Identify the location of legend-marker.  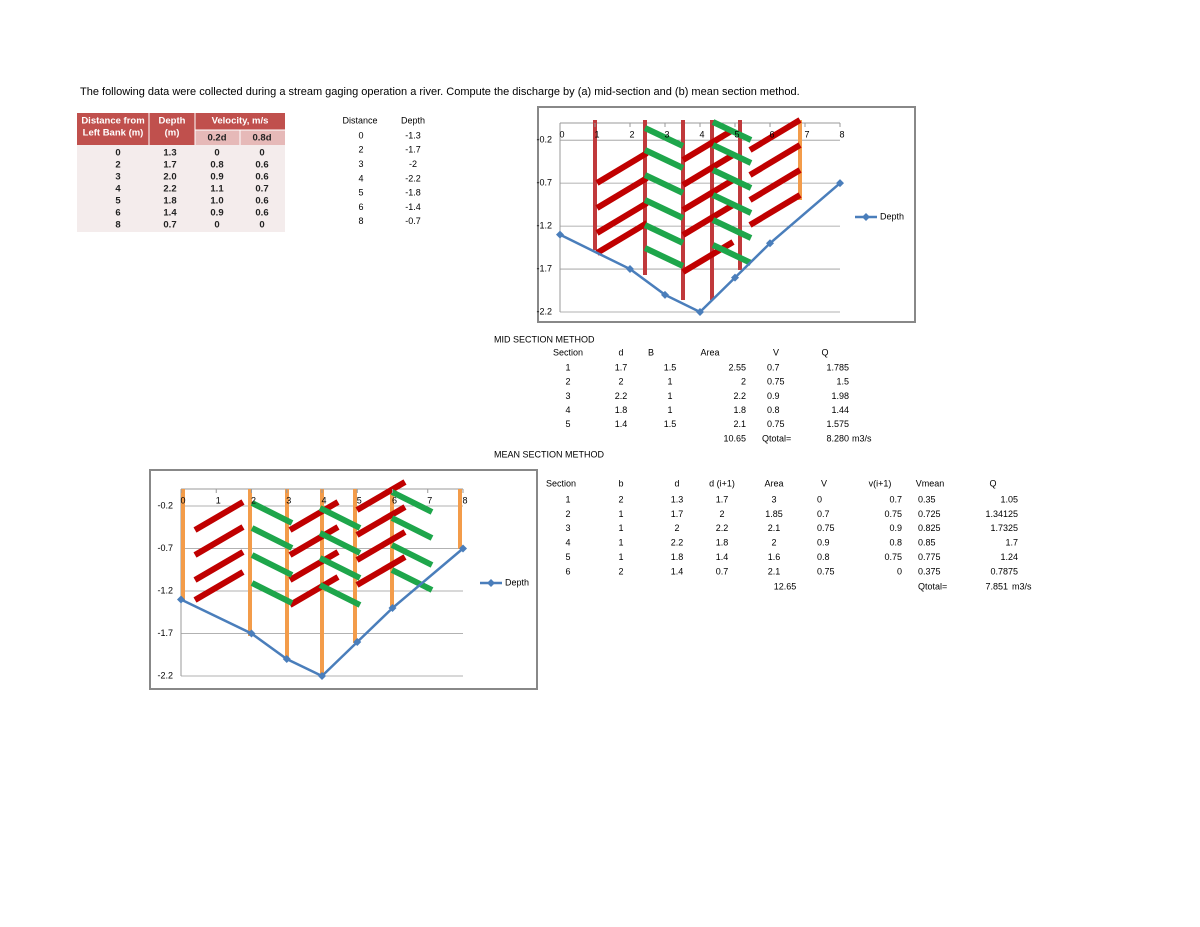
(491, 583).